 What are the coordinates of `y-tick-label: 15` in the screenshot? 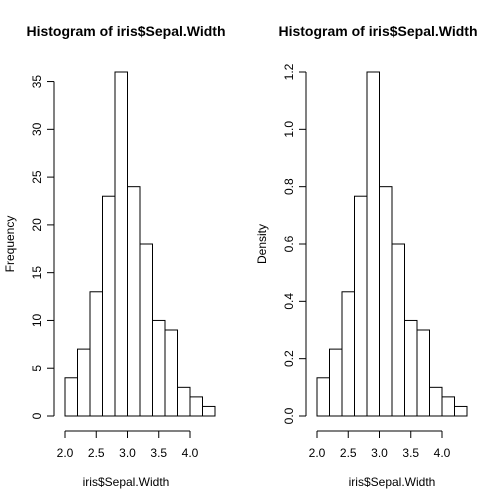 It's located at (37, 273).